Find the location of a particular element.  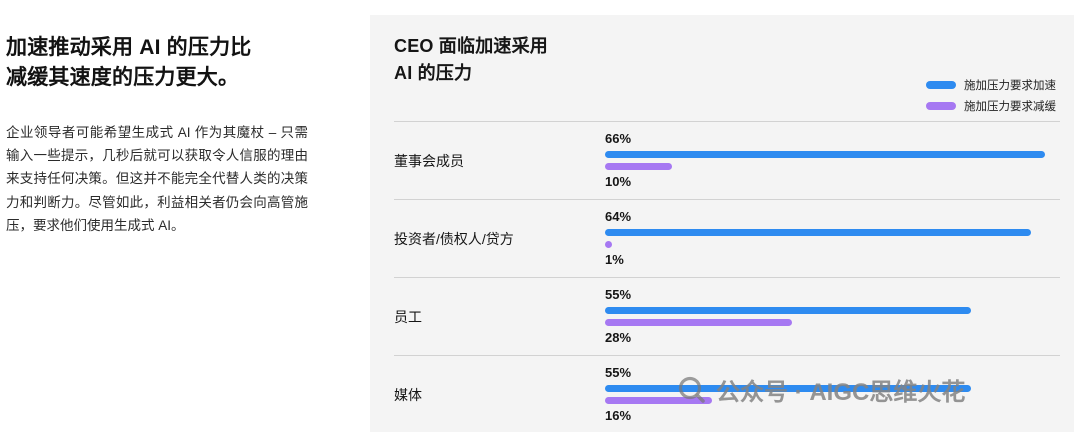

category-label: 媒体 is located at coordinates (408, 394).